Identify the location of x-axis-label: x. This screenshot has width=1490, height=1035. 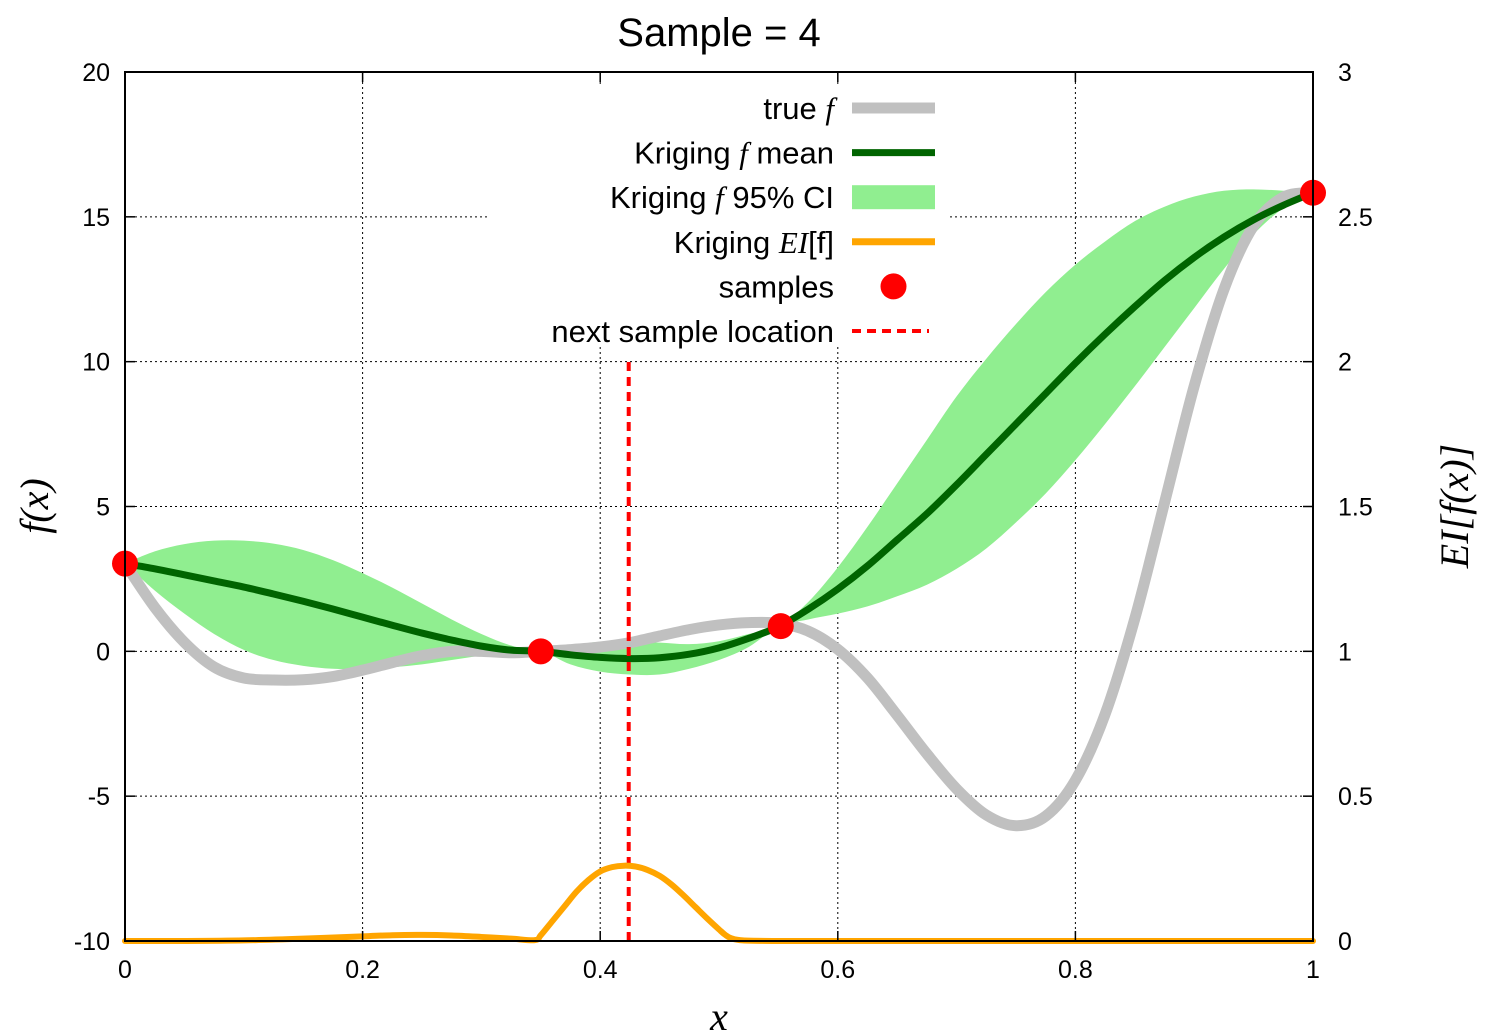
(718, 1014).